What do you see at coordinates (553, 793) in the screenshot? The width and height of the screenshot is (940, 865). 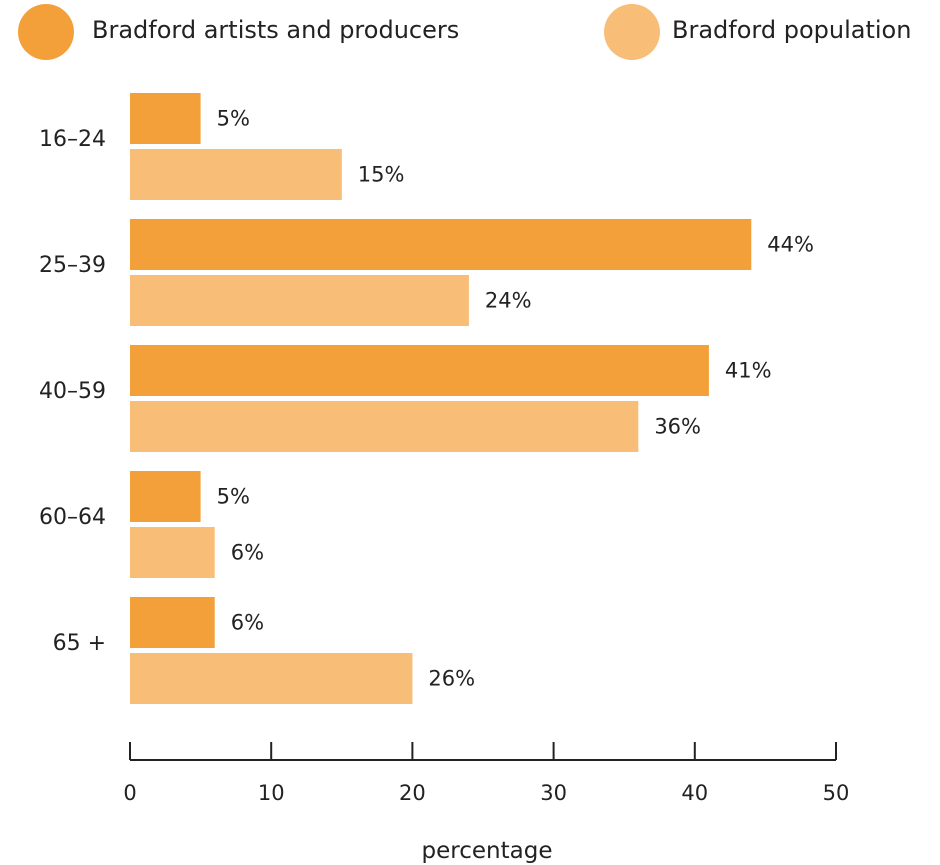 I see `x-tick-label-3: 30` at bounding box center [553, 793].